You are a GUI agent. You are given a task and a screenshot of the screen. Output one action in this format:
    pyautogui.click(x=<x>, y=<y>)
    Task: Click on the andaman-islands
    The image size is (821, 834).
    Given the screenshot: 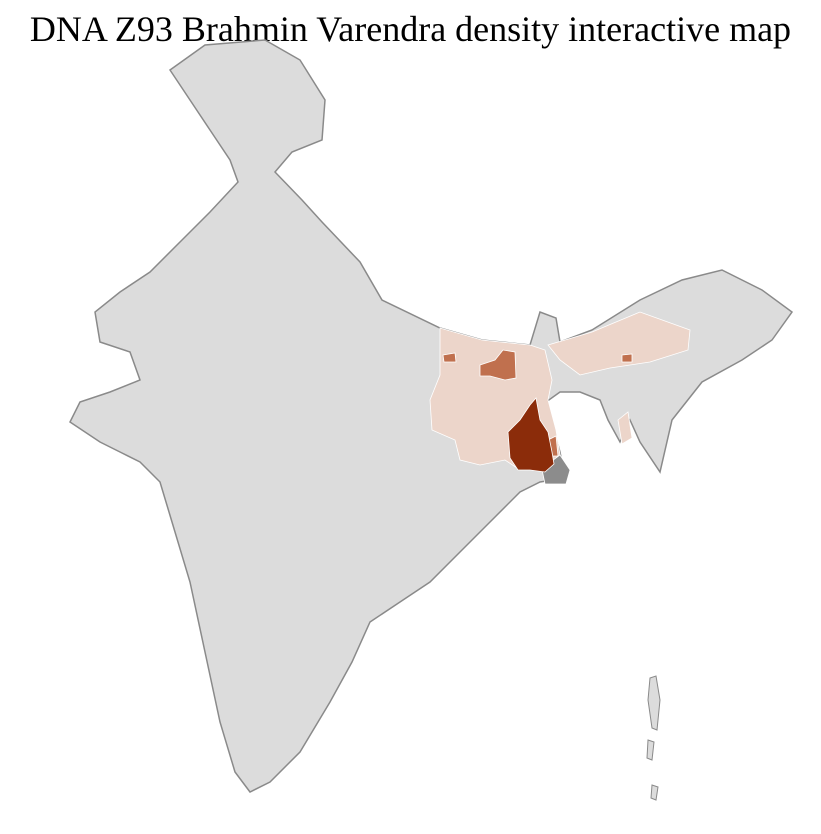 What is the action you would take?
    pyautogui.click(x=653, y=738)
    